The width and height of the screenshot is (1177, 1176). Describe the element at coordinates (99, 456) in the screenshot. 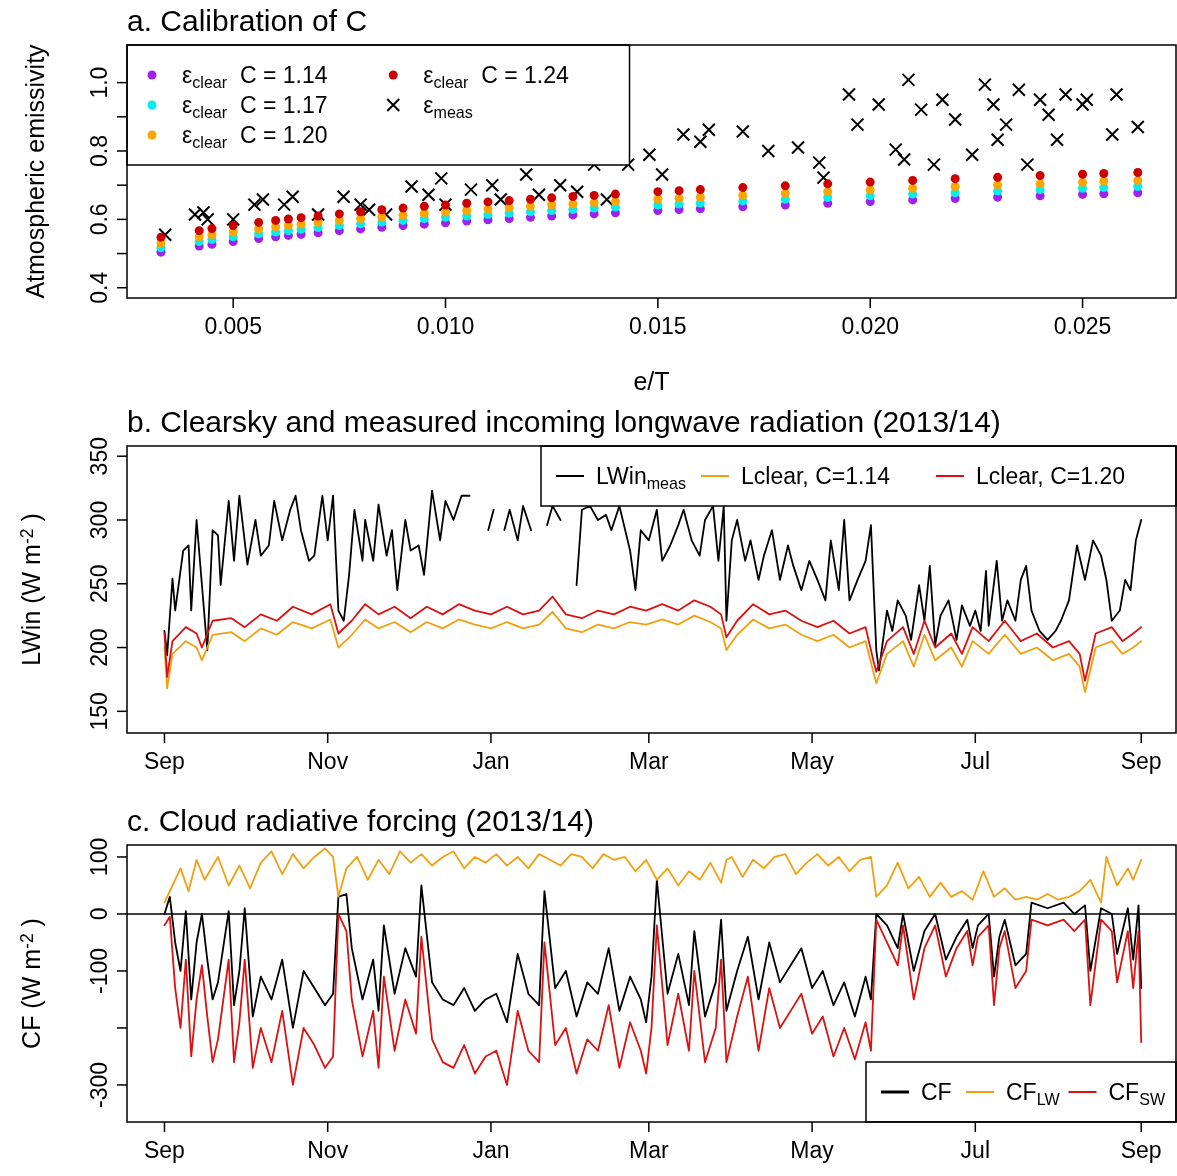

I see `y-tick-label: 350` at that location.